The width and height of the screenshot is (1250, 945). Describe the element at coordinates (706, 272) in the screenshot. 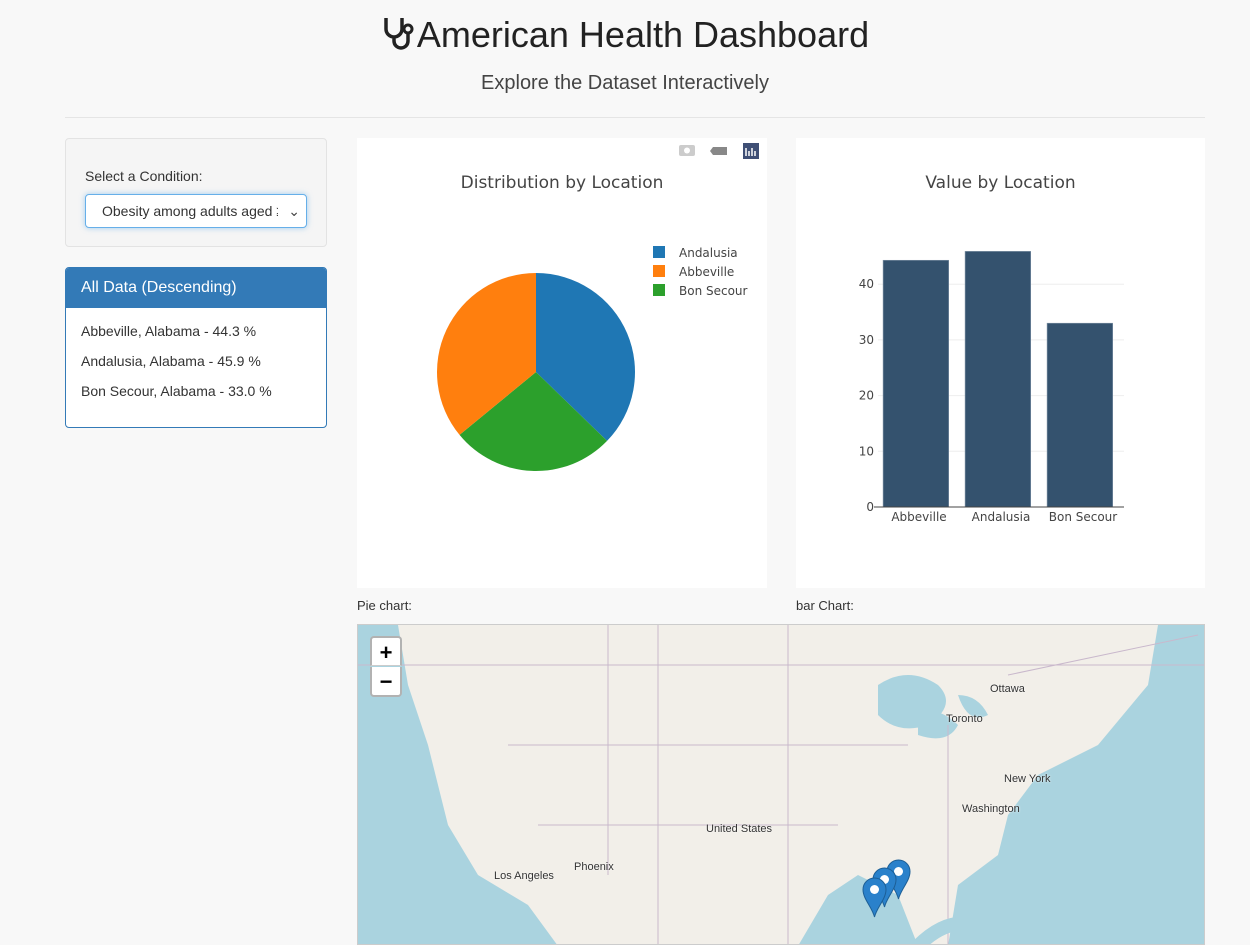

I see `legend-label: Abbeville` at that location.